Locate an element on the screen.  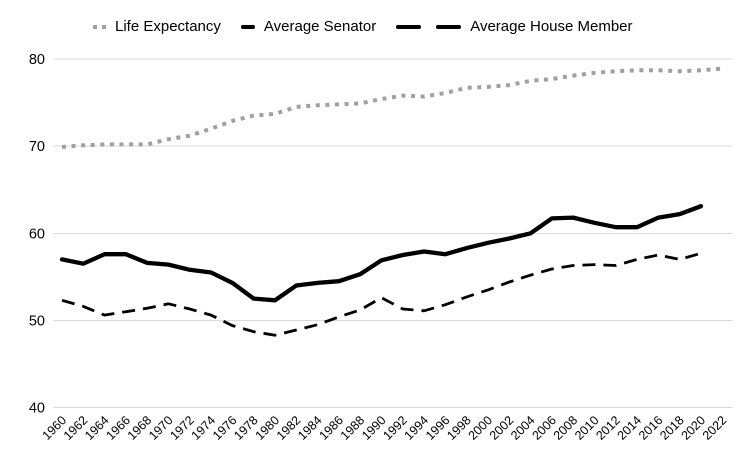
solid-line-swatch-icon is located at coordinates (429, 27).